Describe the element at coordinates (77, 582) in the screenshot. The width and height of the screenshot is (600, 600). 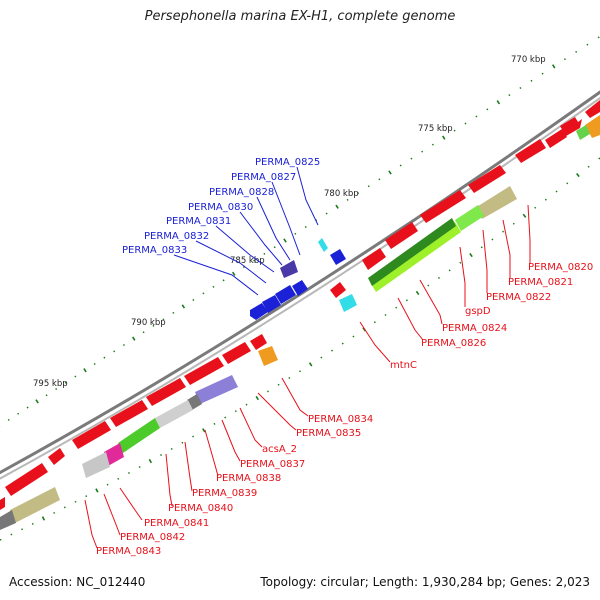
I see `accession-text: Accession: NC_012440` at that location.